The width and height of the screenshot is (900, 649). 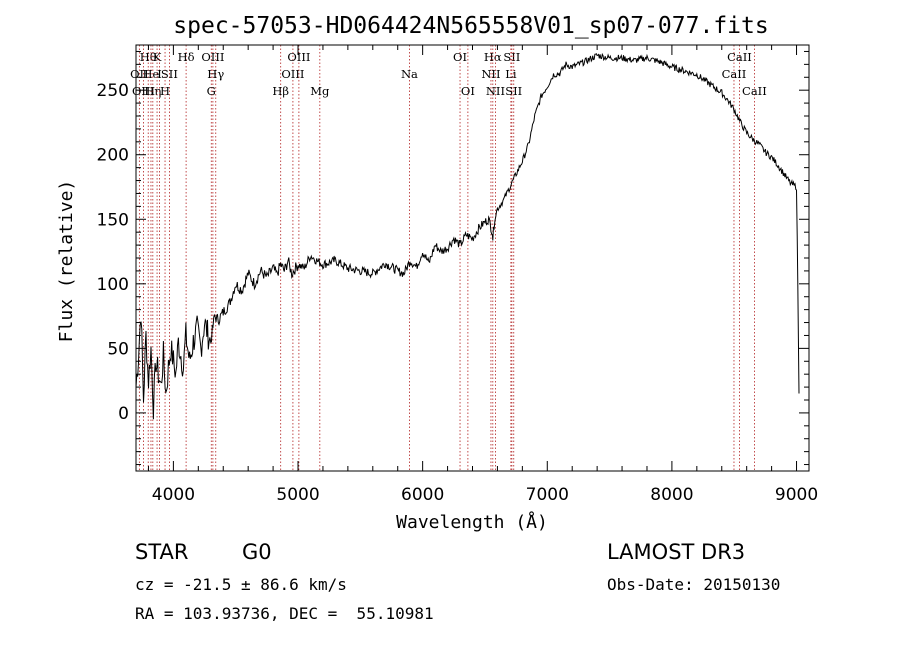 I want to click on y-tick-label-0: 0, so click(x=123, y=414).